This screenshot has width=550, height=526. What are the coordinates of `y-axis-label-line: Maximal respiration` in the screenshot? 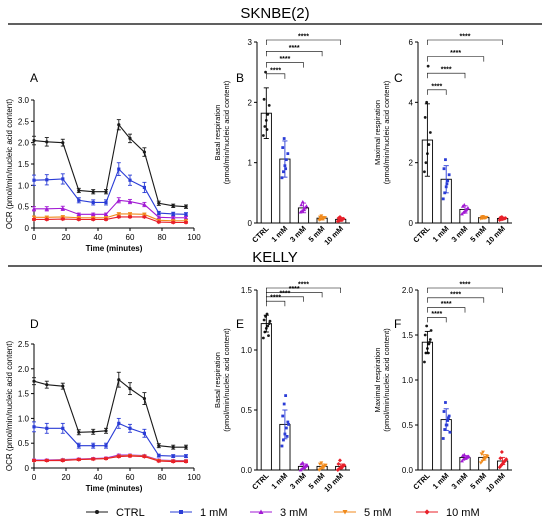 It's located at (377, 132).